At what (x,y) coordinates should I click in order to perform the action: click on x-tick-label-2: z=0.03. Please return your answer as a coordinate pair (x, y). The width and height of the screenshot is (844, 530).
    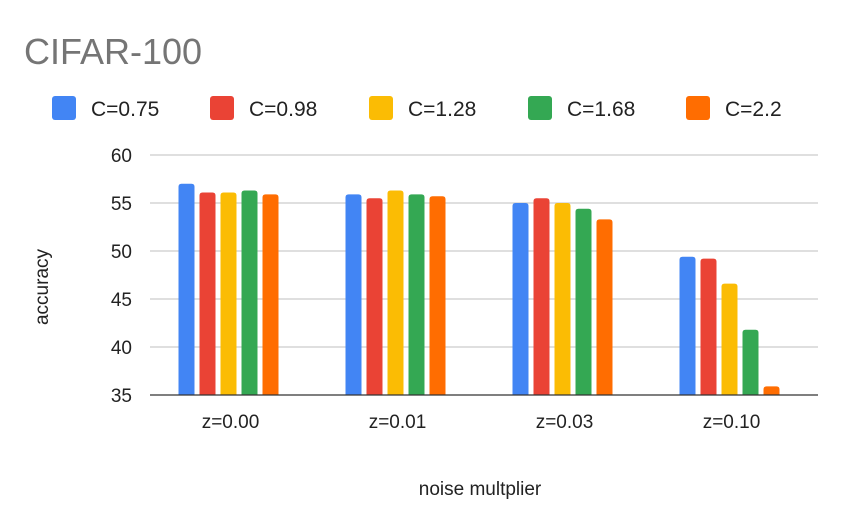
    Looking at the image, I should click on (565, 422).